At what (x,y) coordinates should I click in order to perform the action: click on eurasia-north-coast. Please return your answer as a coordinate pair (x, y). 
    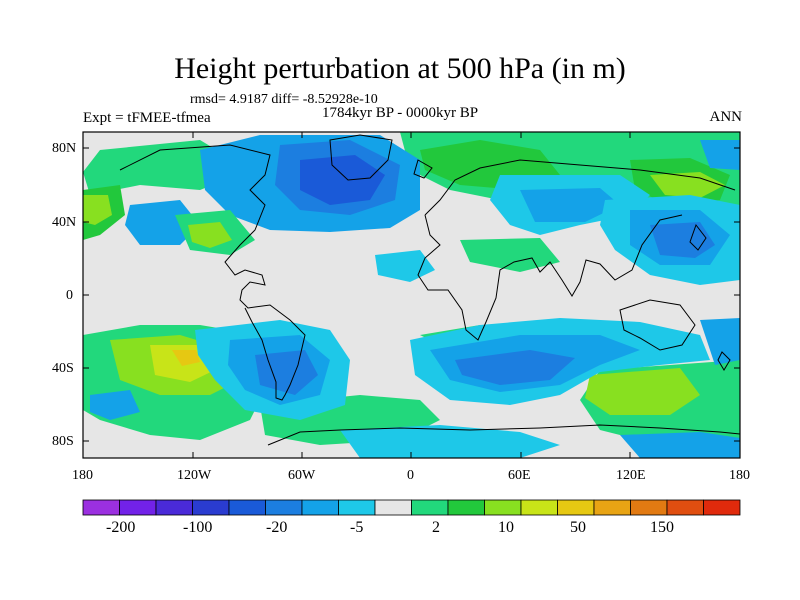
    Looking at the image, I should click on (580, 187).